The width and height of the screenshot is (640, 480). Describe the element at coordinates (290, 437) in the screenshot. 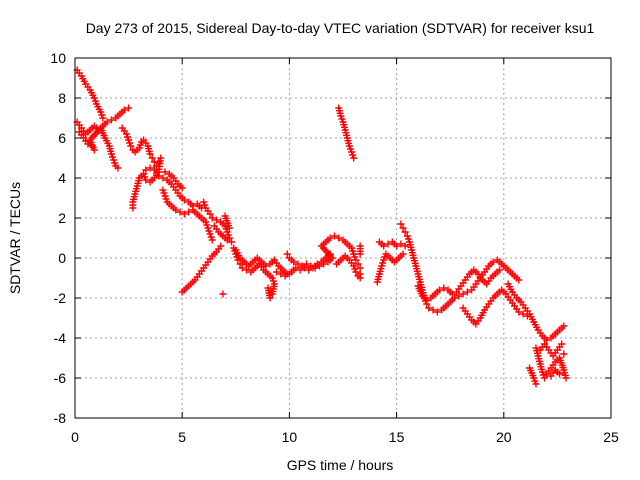

I see `x-tick-label: 10` at that location.